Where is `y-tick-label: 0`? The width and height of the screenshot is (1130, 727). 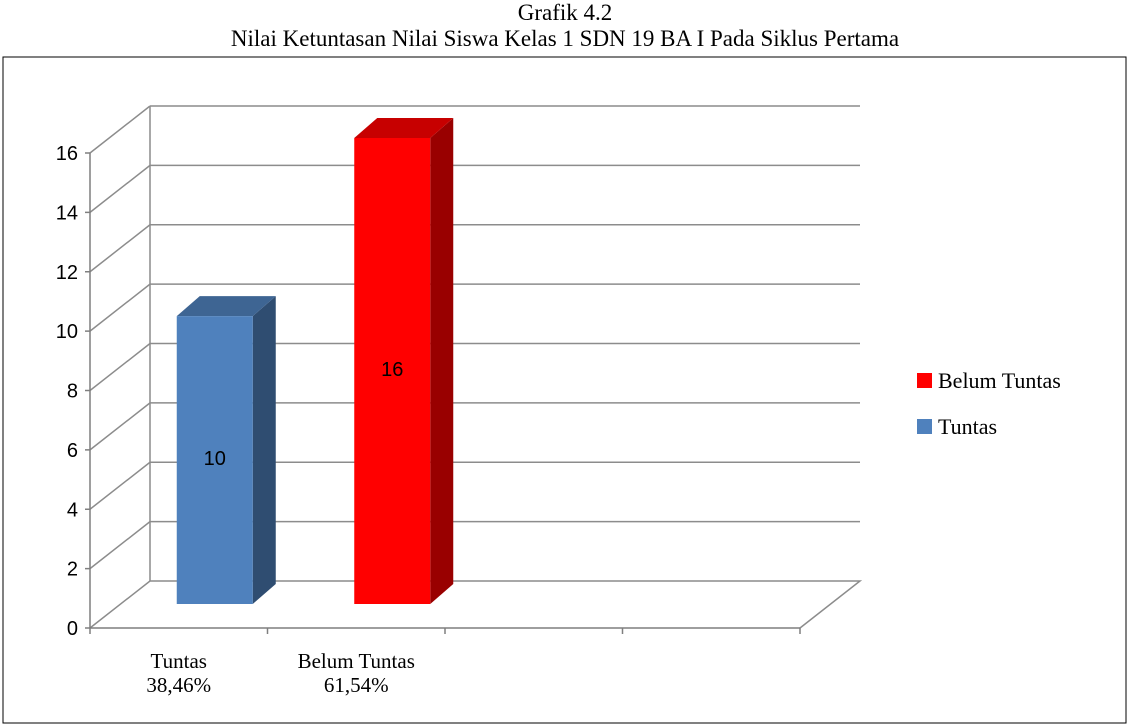 y-tick-label: 0 is located at coordinates (72, 629).